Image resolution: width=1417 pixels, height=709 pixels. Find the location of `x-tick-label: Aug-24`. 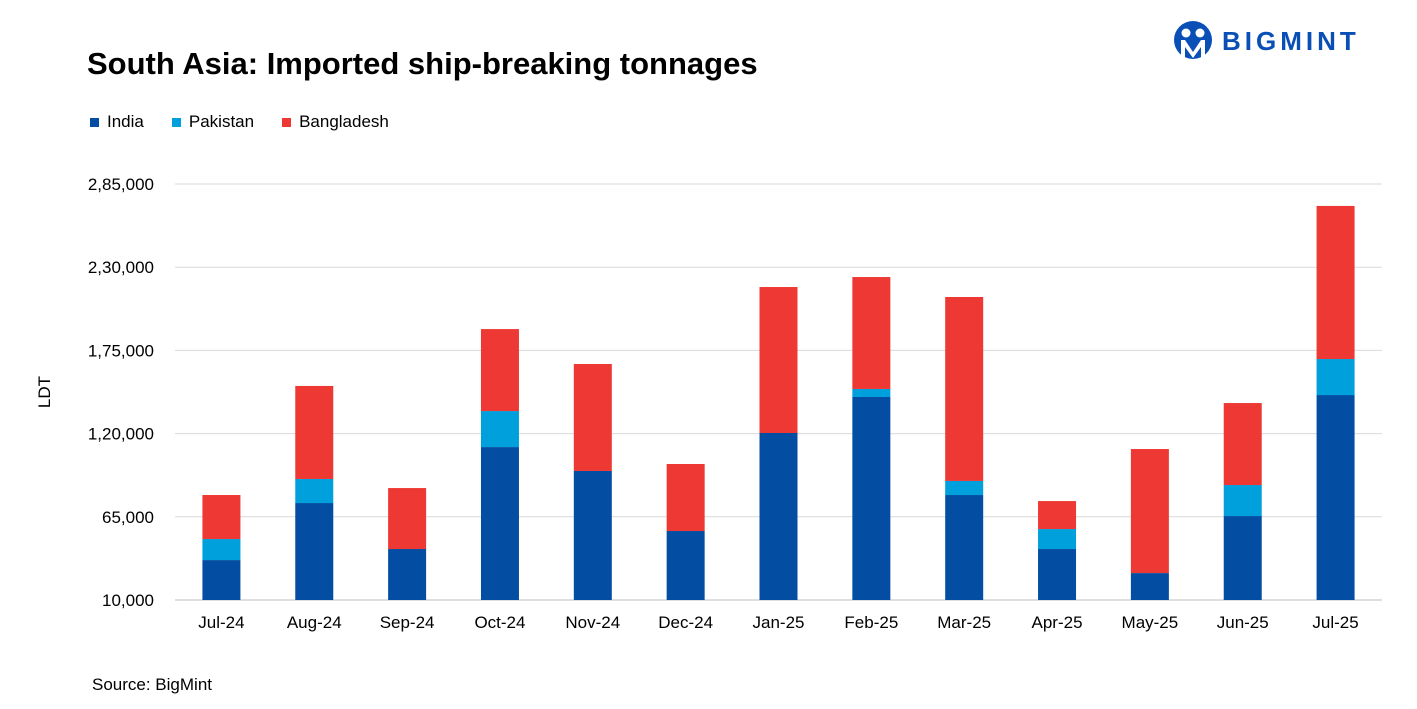

x-tick-label: Aug-24 is located at coordinates (314, 622).